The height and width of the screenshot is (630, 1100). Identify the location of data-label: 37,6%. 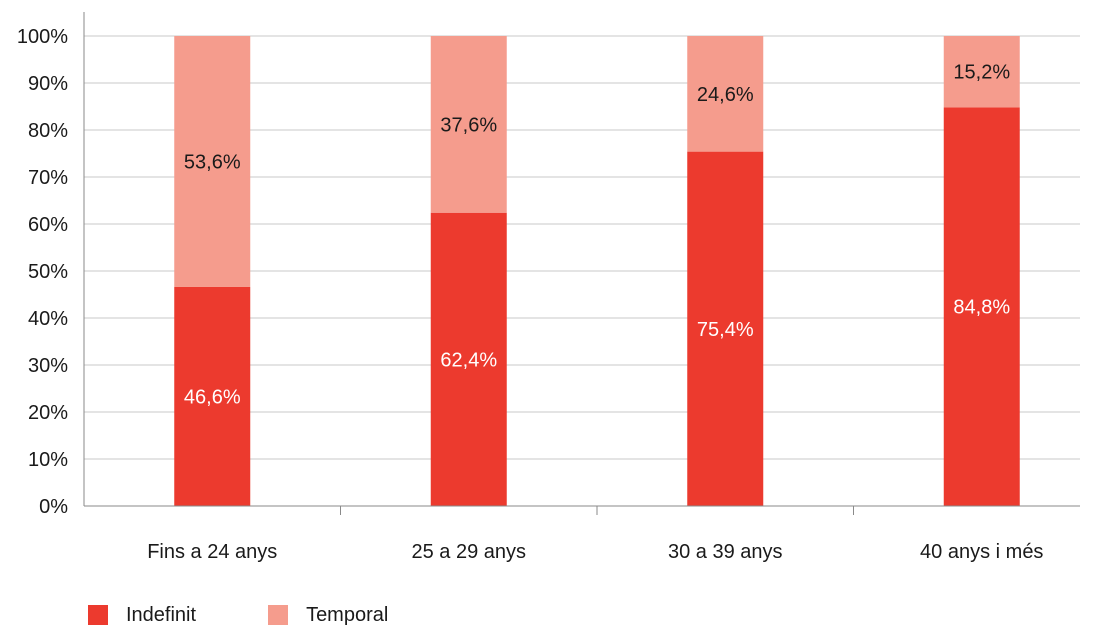
(468, 125).